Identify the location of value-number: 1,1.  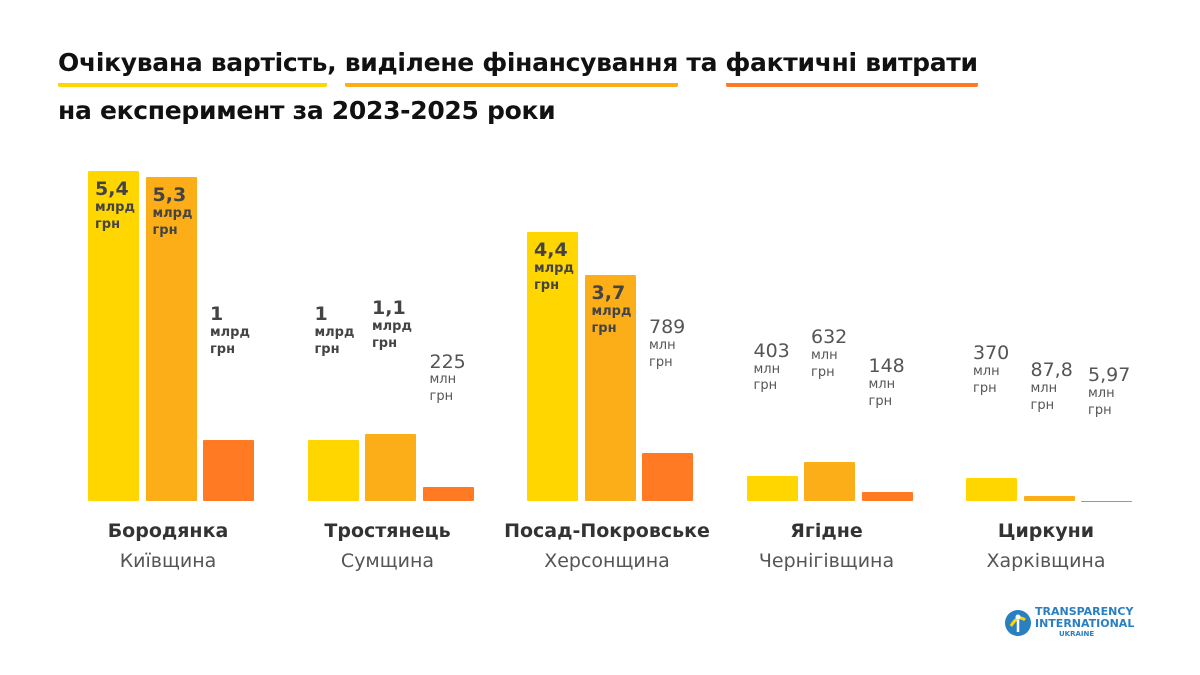
(389, 308).